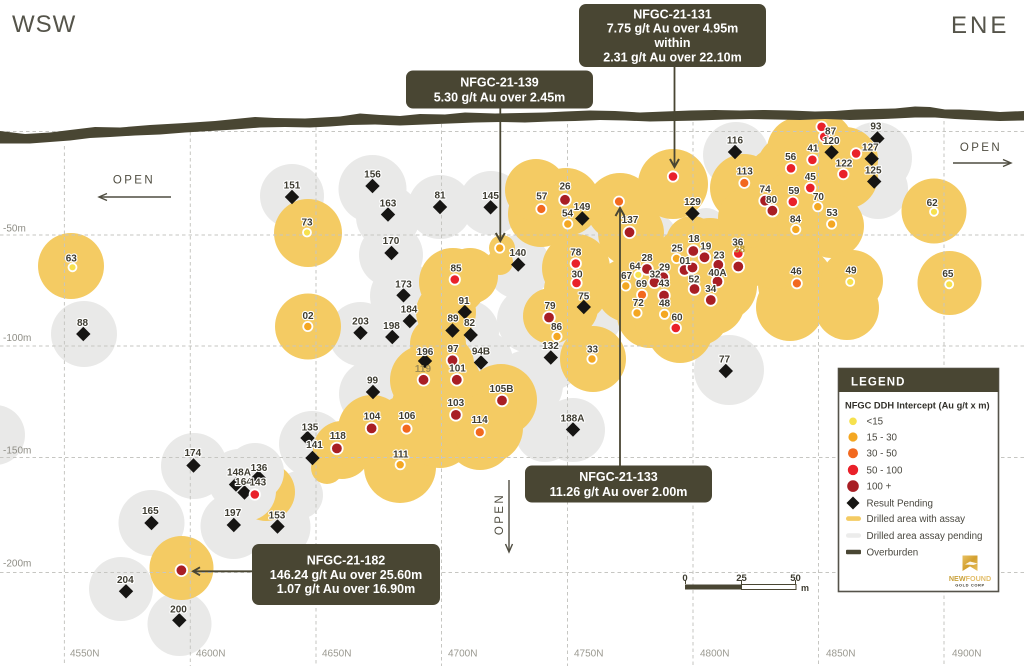 The width and height of the screenshot is (1024, 666). I want to click on svg-text: 203, so click(360, 322).